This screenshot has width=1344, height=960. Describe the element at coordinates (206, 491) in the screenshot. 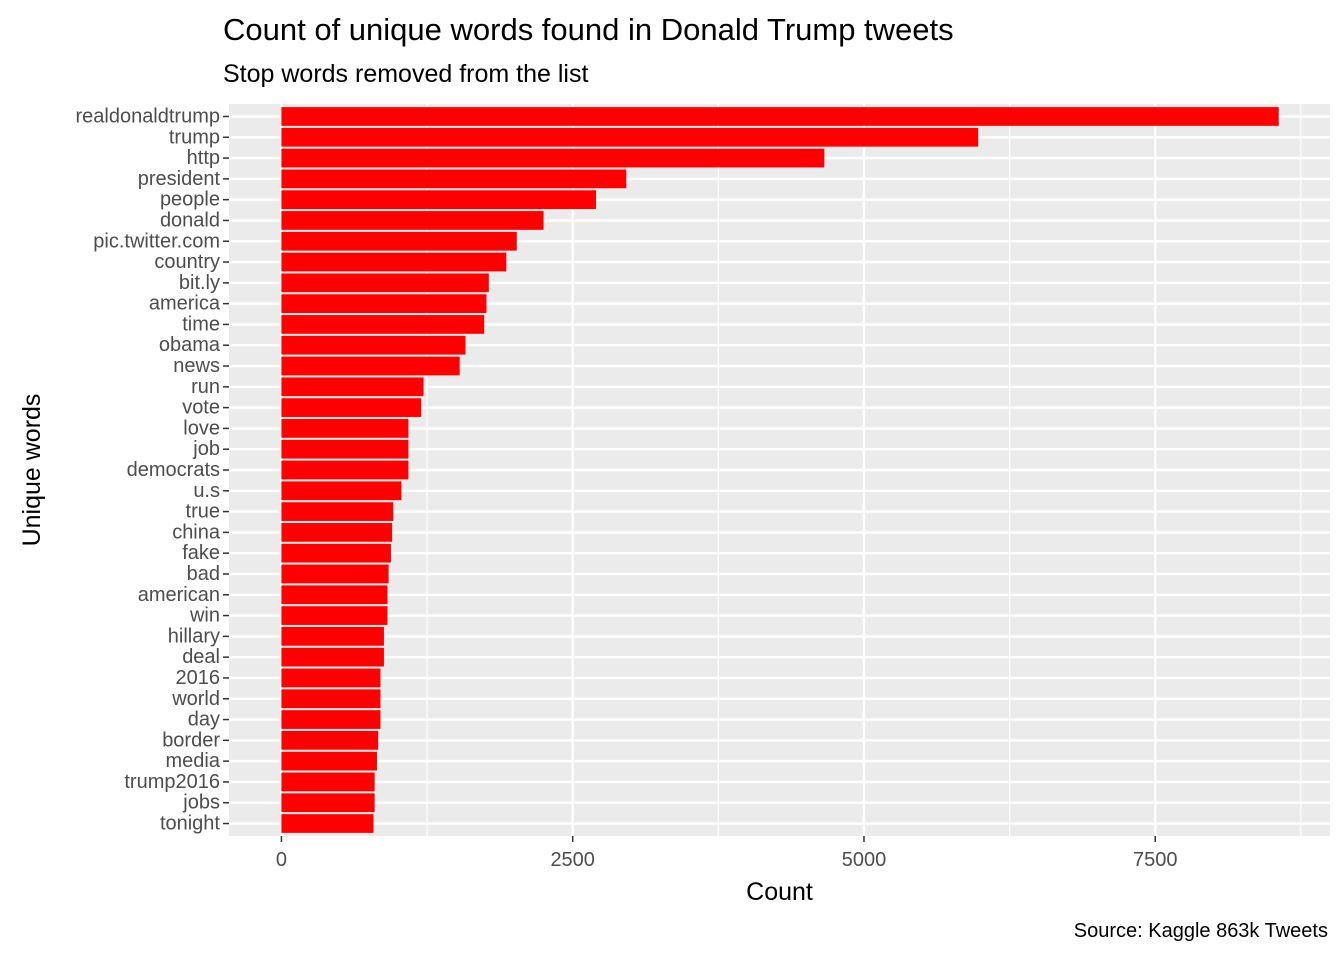

I see `y-tick-label: u.s` at that location.